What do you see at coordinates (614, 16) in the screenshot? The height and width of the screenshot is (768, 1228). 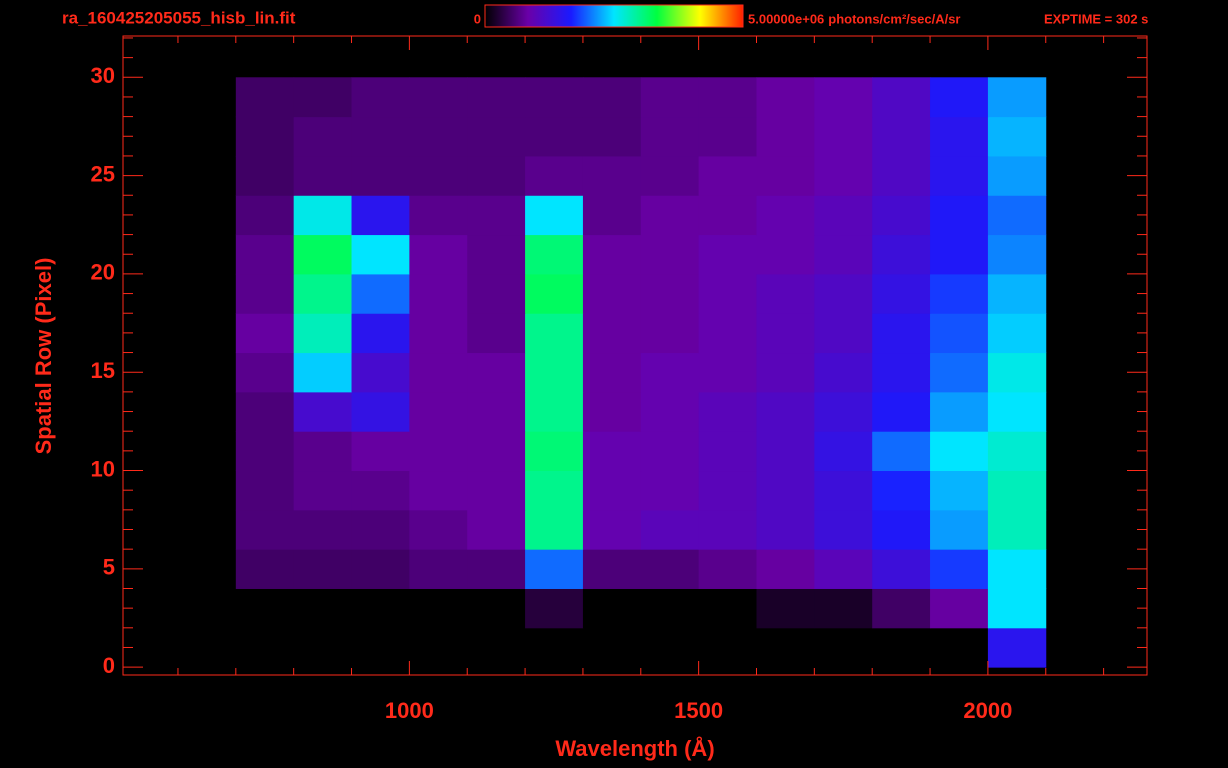 I see `colorbar` at bounding box center [614, 16].